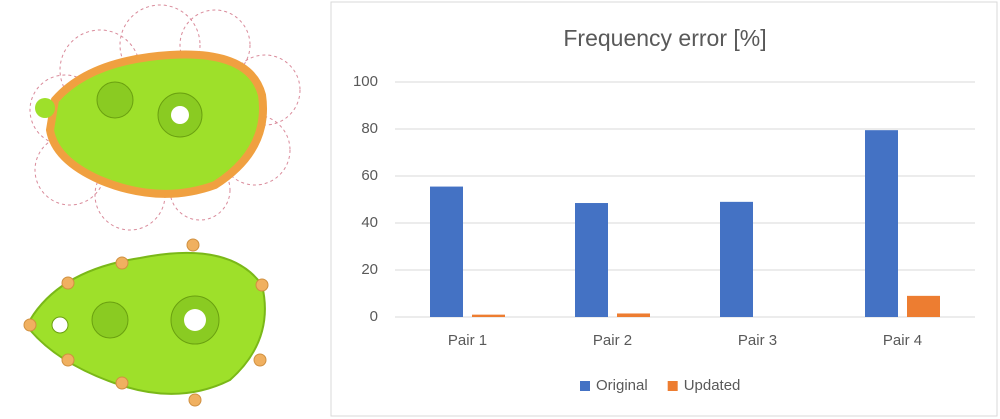 The width and height of the screenshot is (1000, 419). What do you see at coordinates (612, 340) in the screenshot?
I see `x-tick-label: Pair 2` at bounding box center [612, 340].